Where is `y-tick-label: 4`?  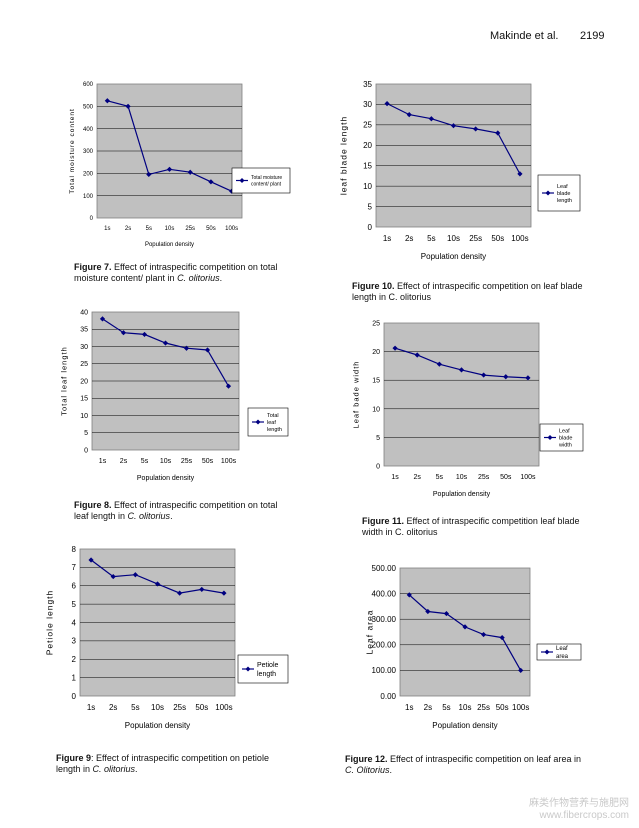
y-tick-label: 4 is located at coordinates (74, 622).